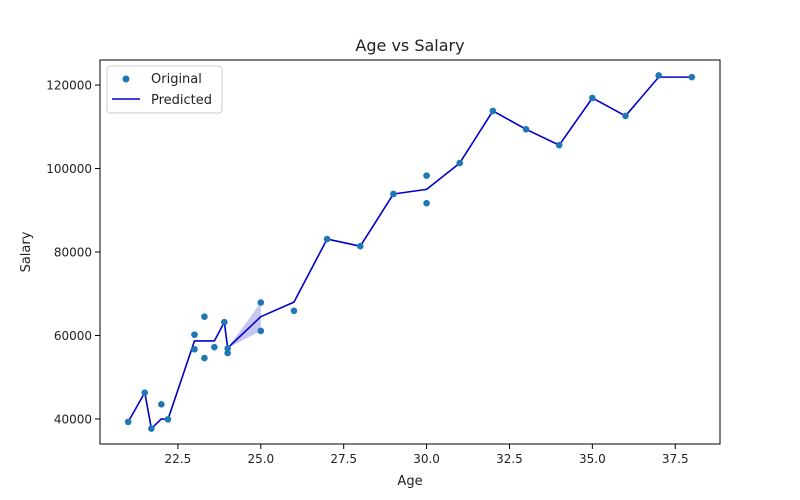 This screenshot has height=500, width=800. I want to click on x-tick-label-5: 35.0, so click(592, 459).